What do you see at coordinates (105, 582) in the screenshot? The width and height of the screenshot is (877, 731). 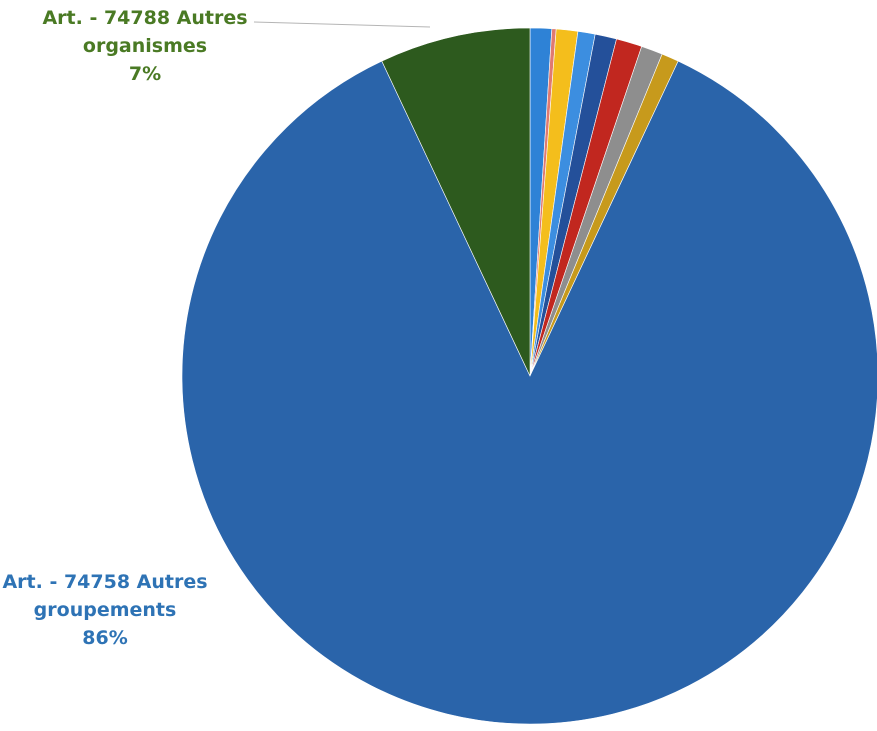 I see `data-label-groupements-line1: Art. - 74758 Autres` at bounding box center [105, 582].